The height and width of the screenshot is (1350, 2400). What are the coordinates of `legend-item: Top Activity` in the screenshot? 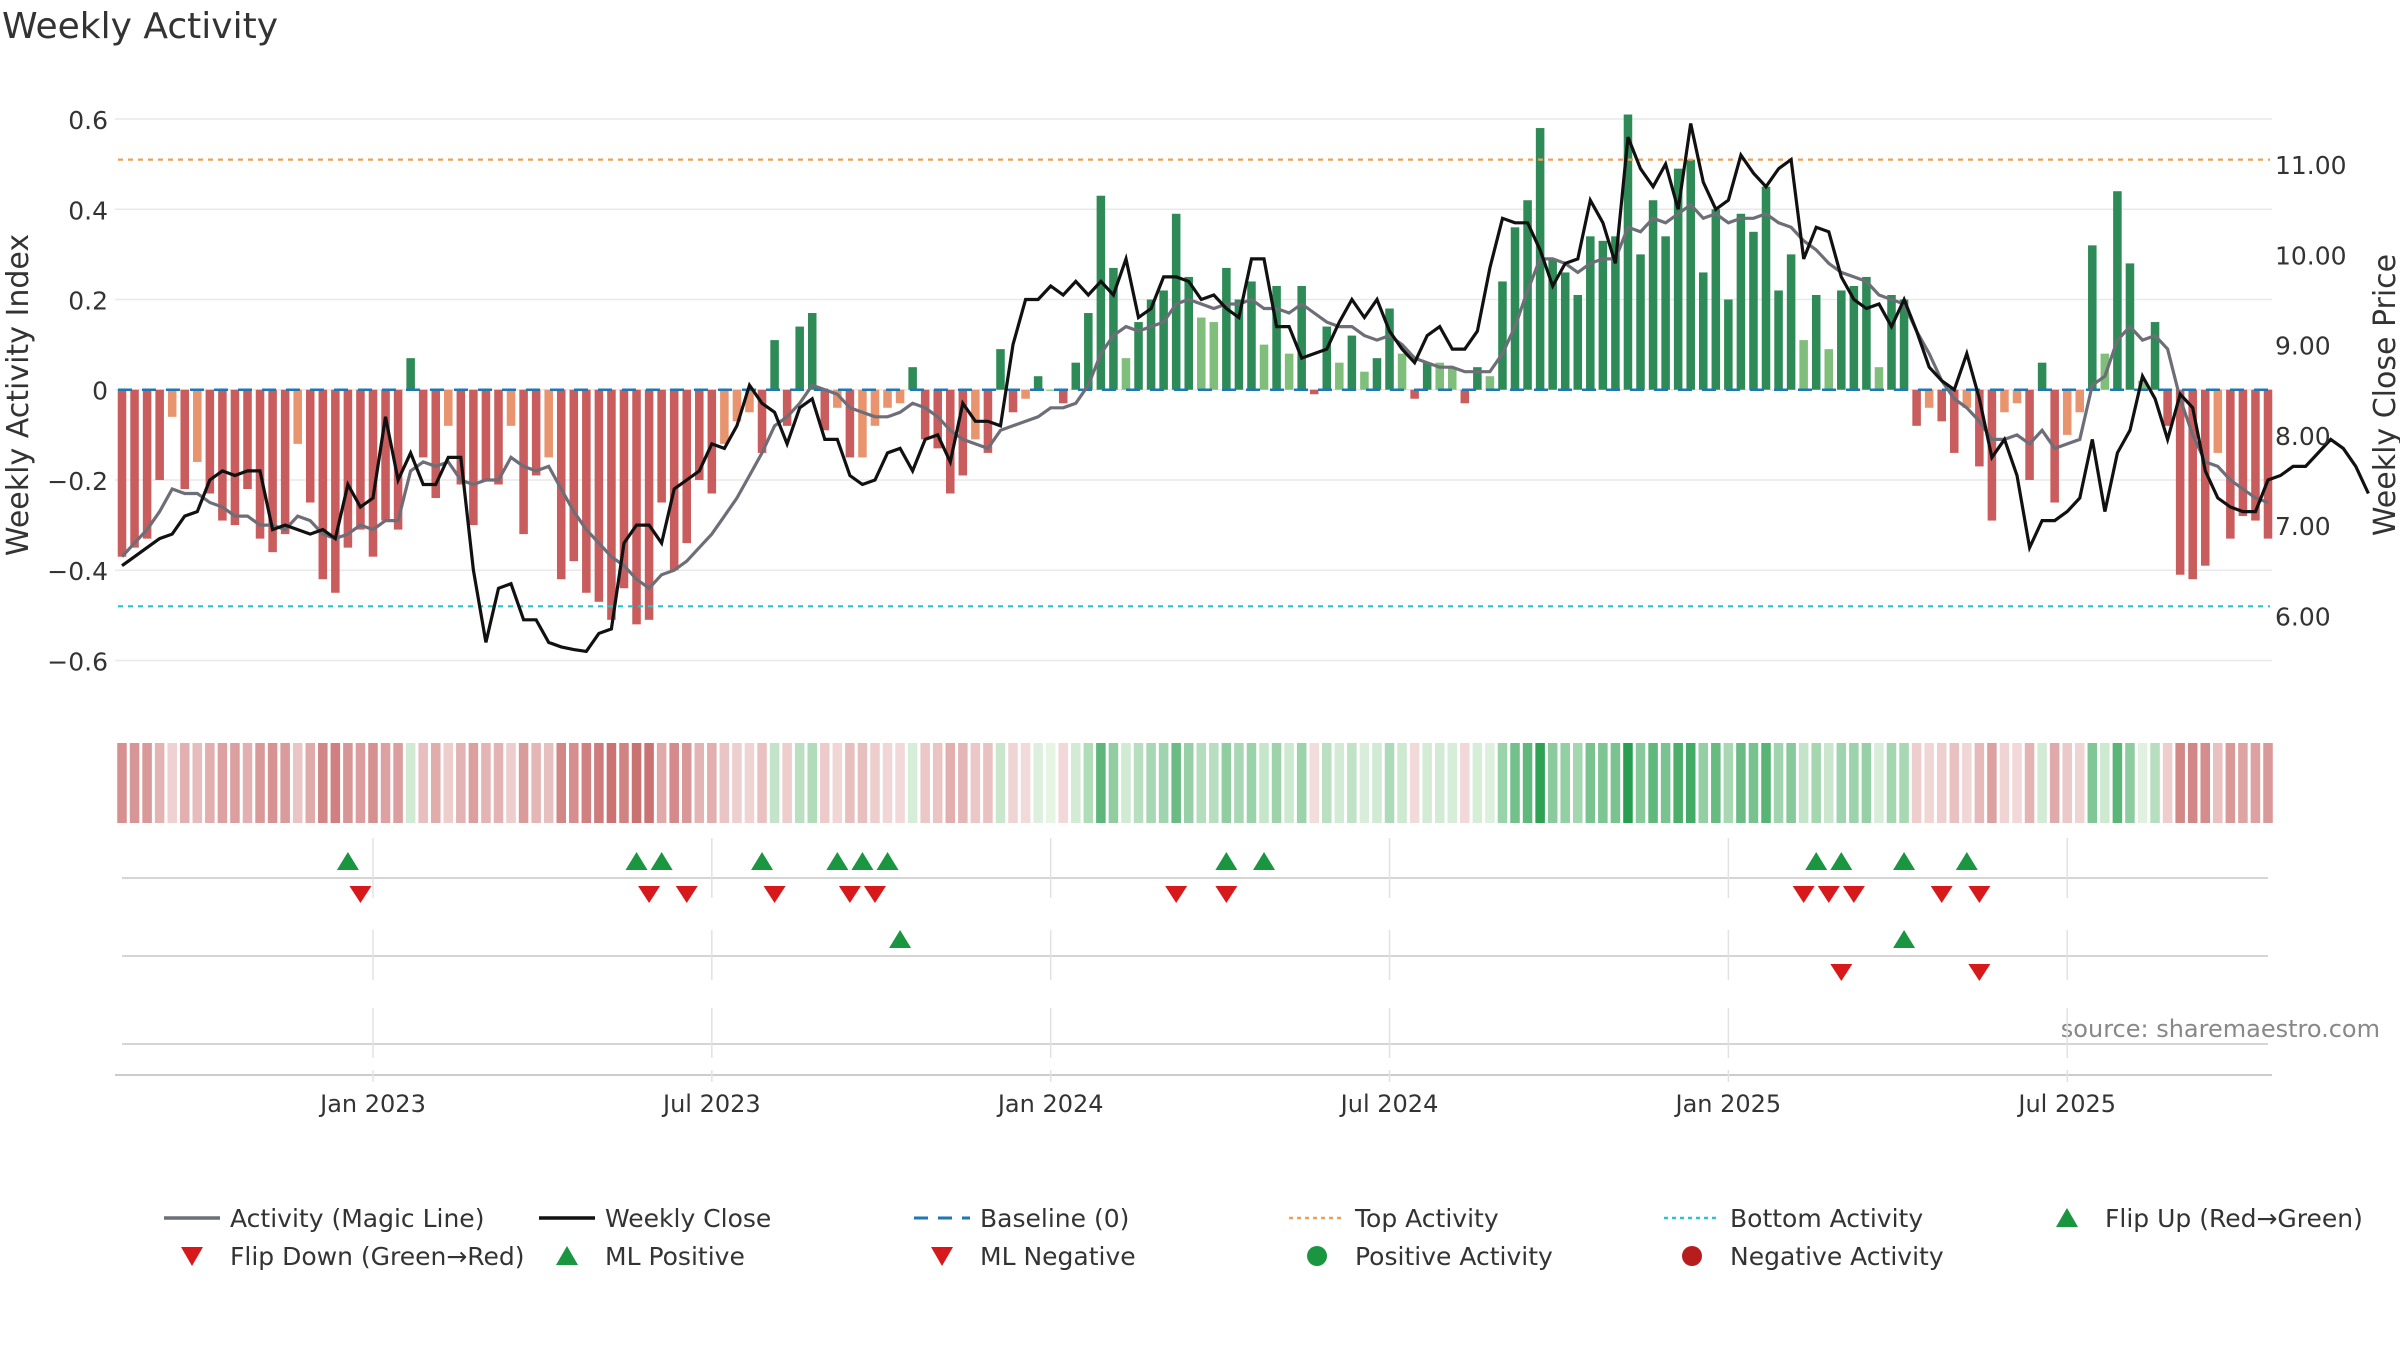 It's located at (1392, 1218).